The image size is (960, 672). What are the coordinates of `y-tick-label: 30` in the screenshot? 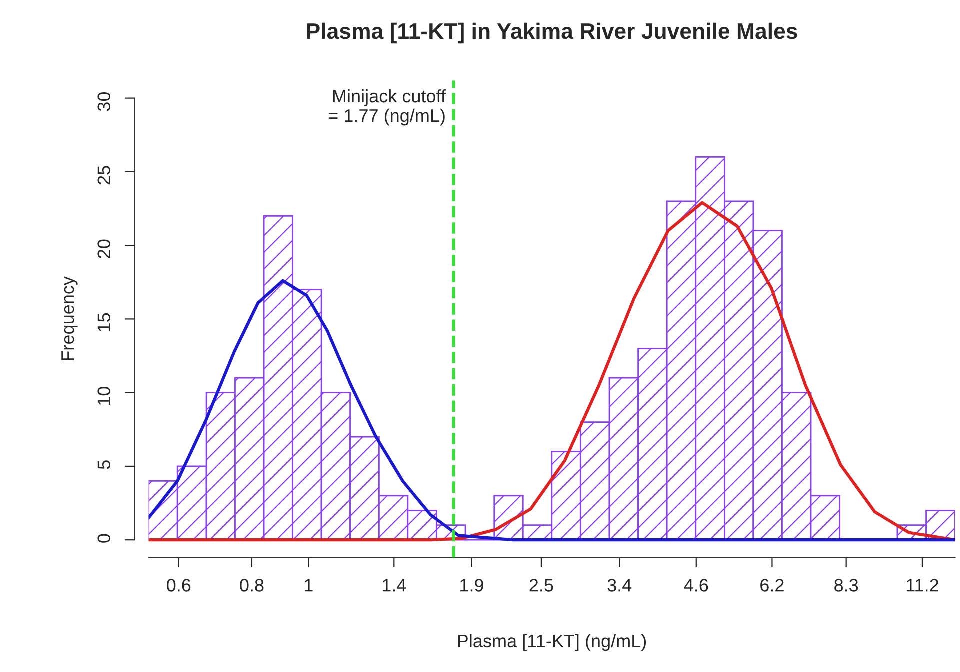 It's located at (104, 102).